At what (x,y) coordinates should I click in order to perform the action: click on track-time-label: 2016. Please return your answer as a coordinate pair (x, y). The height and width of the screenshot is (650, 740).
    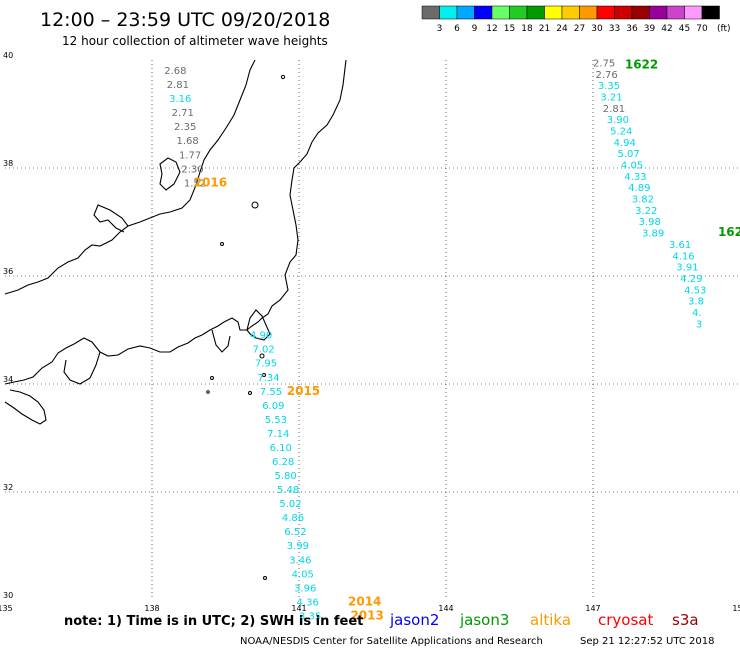
    Looking at the image, I should click on (210, 182).